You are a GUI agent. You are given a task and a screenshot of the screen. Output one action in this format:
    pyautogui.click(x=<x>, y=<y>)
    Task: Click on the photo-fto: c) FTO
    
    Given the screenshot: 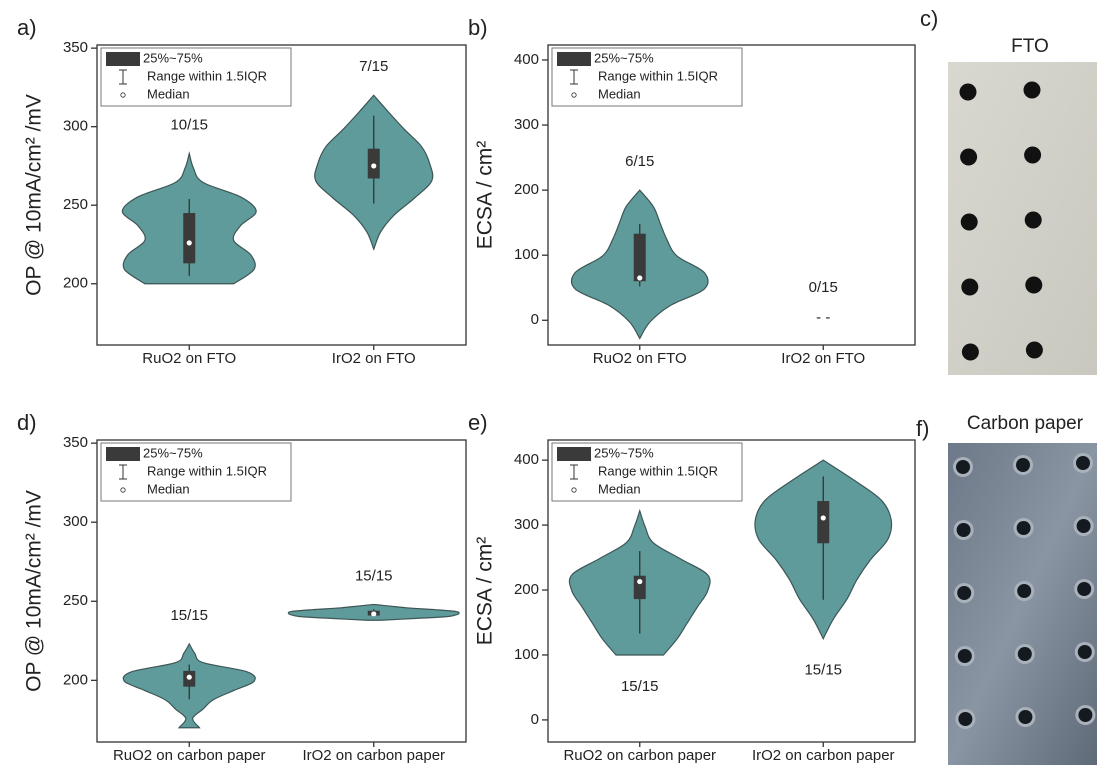 What is the action you would take?
    pyautogui.click(x=1008, y=190)
    